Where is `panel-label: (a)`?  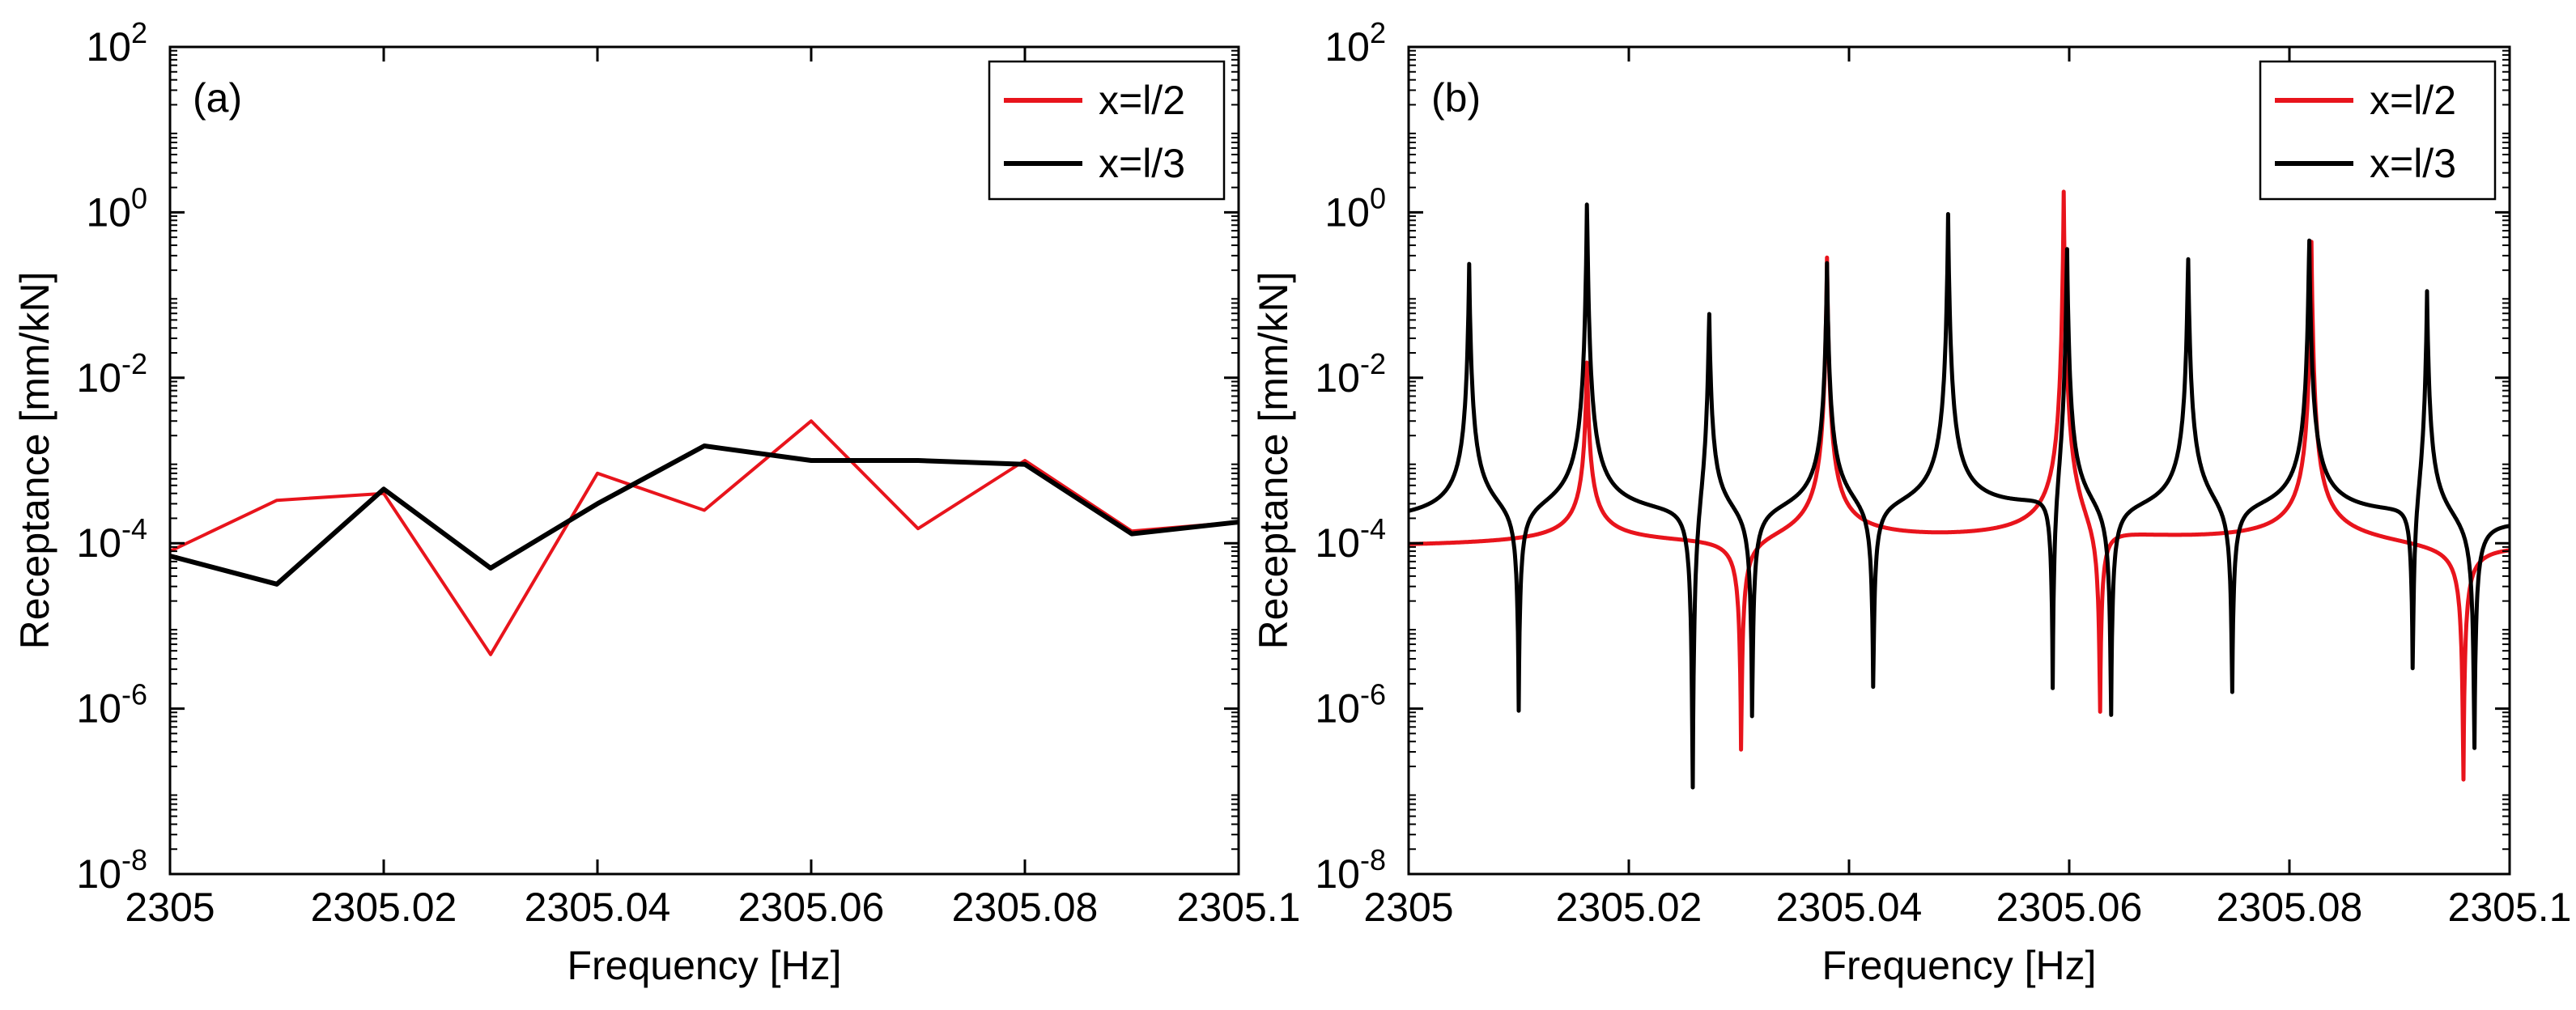
panel-label: (a) is located at coordinates (217, 98).